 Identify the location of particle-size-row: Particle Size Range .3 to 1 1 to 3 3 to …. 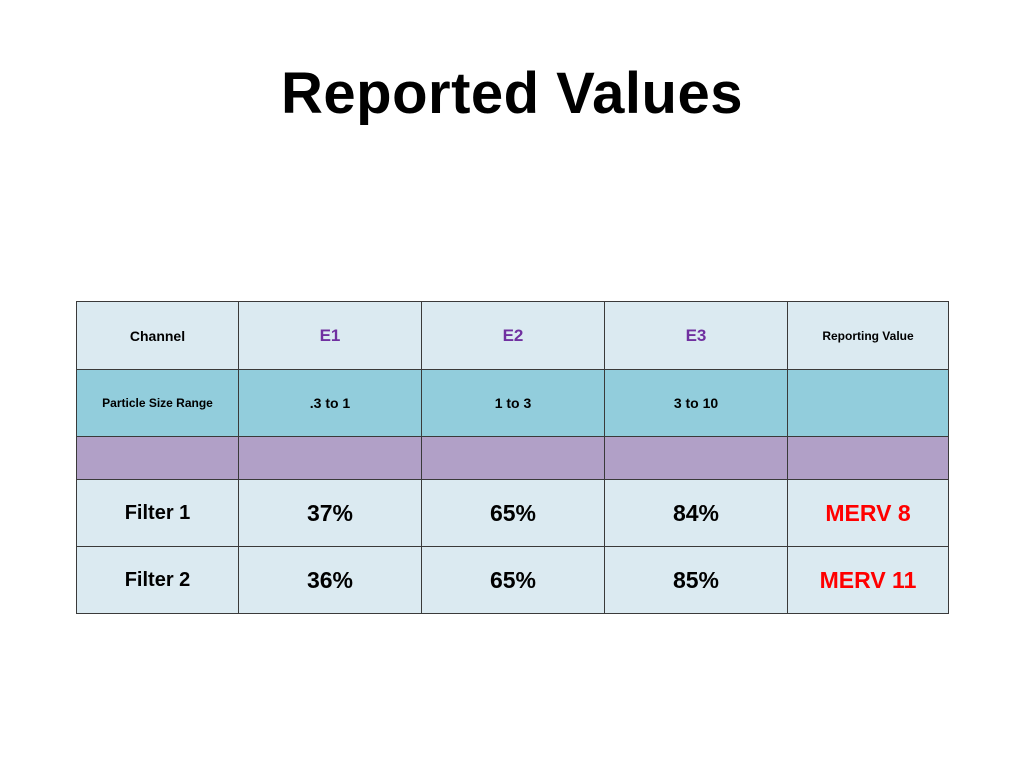
(512, 403).